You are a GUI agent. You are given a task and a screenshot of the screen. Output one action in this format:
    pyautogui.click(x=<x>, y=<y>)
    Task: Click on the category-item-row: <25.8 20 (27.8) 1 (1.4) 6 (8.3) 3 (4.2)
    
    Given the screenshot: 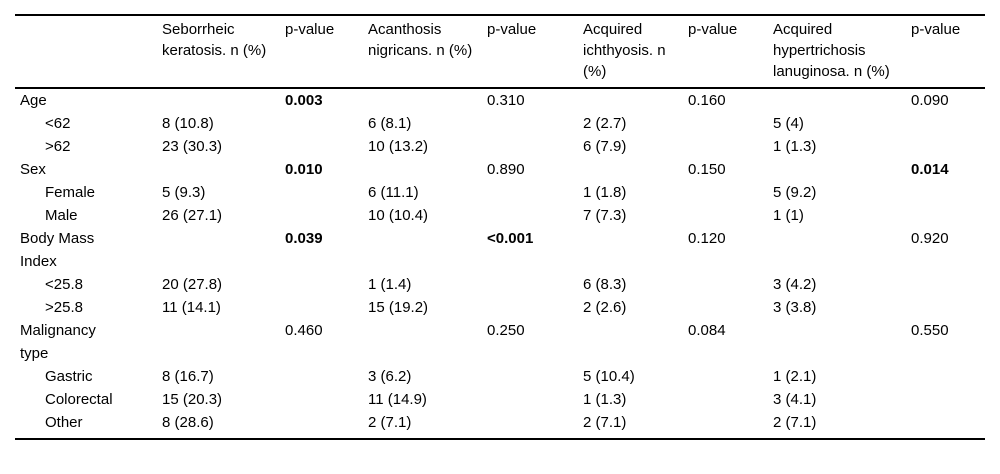 What is the action you would take?
    pyautogui.click(x=500, y=284)
    